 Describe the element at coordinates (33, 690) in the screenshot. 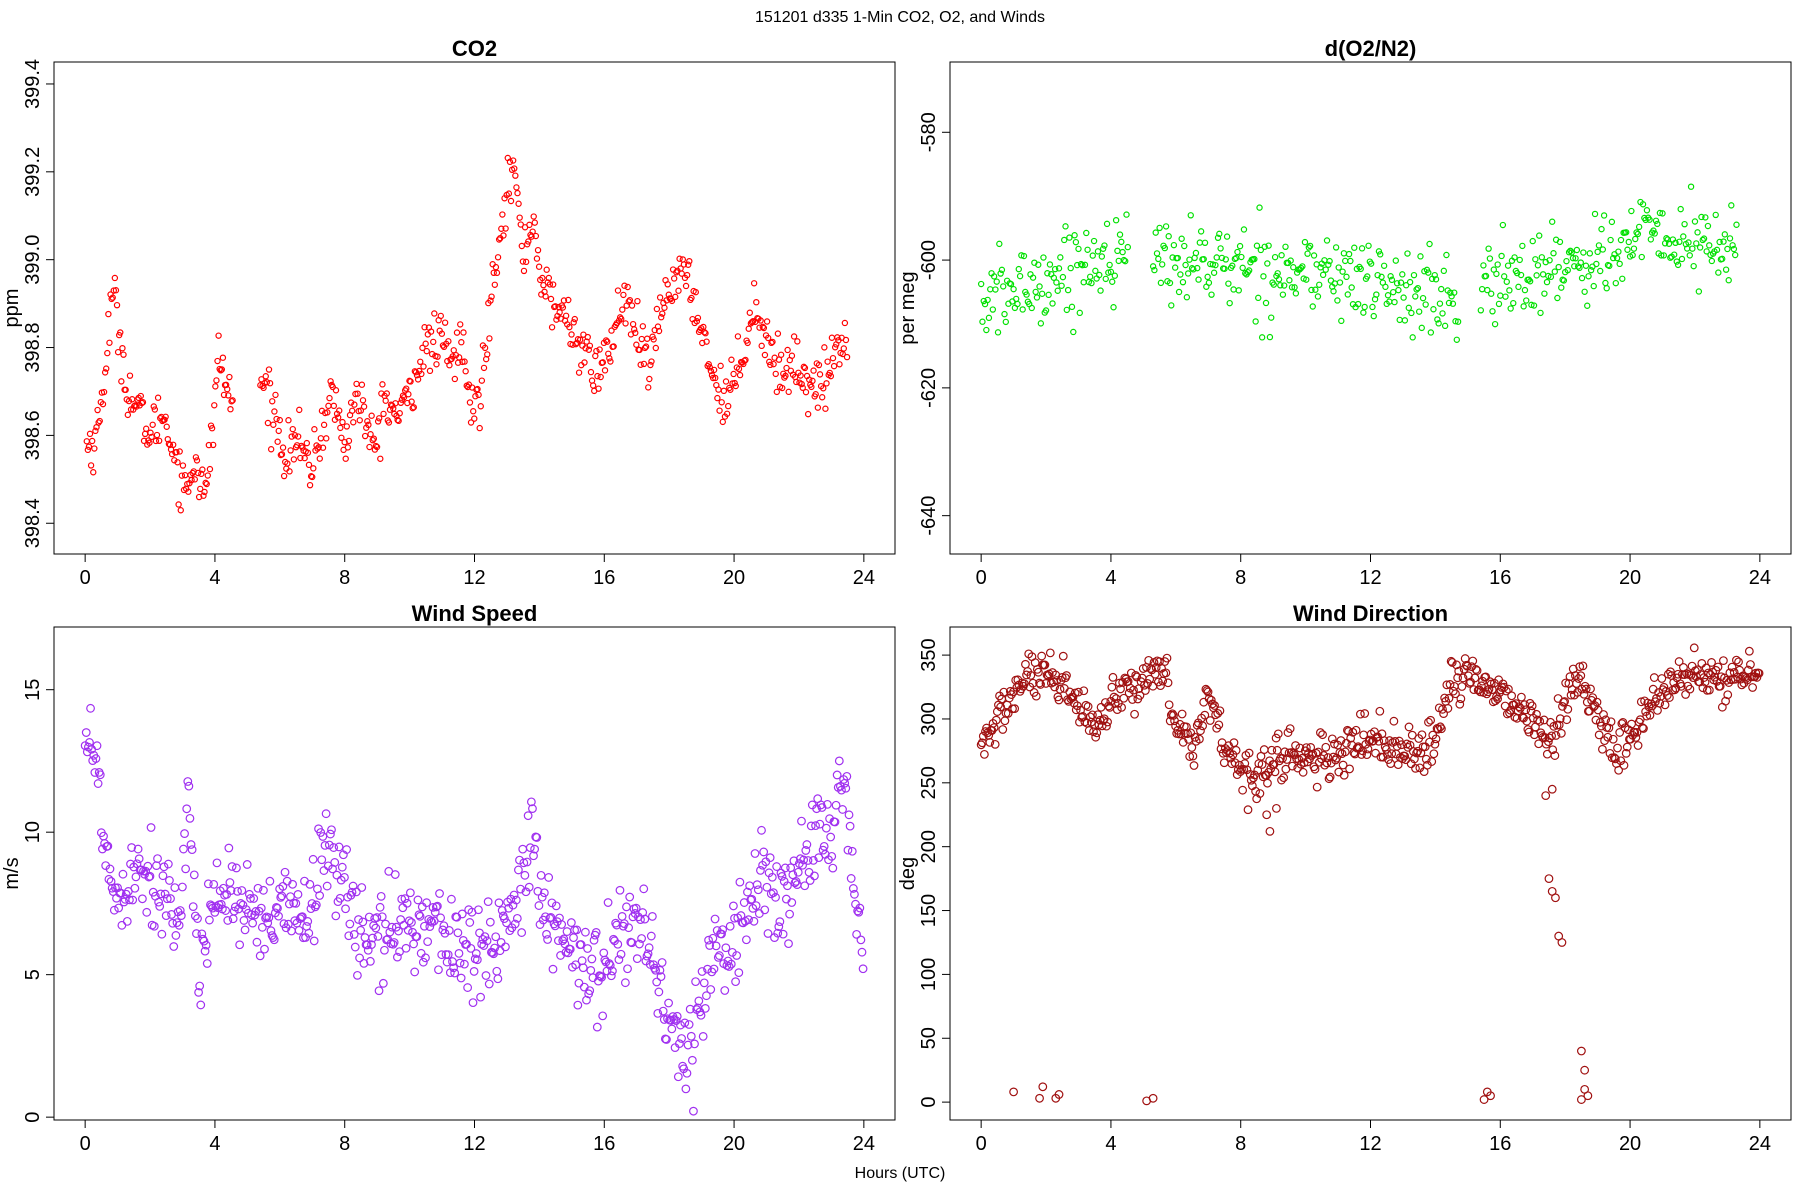

I see `wind-speed-ytick-label: 15` at that location.